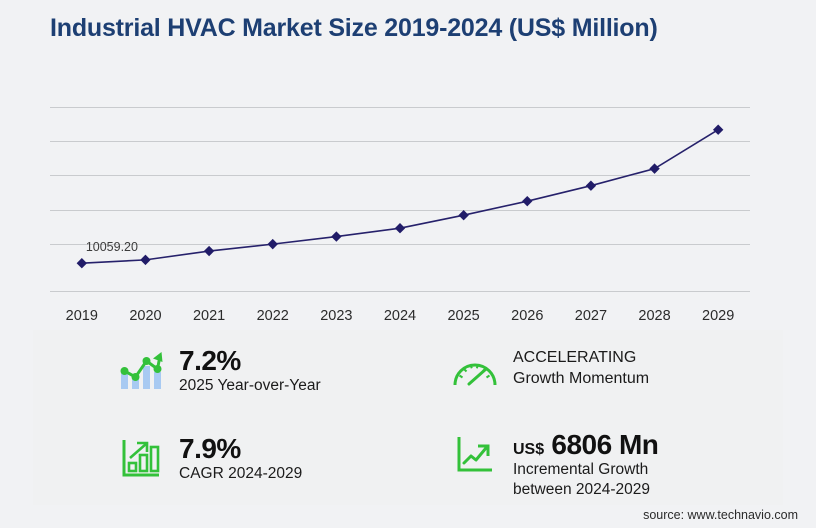  Describe the element at coordinates (400, 291) in the screenshot. I see `x-axis-line` at that location.